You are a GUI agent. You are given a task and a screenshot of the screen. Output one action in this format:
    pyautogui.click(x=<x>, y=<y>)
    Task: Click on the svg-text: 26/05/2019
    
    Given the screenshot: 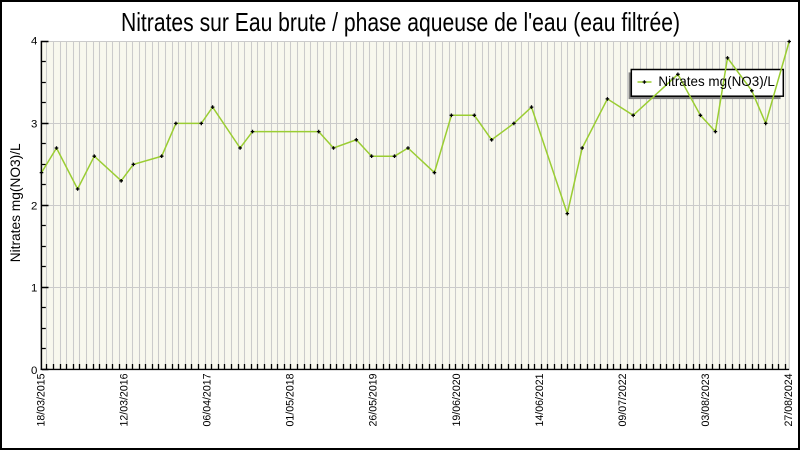 What is the action you would take?
    pyautogui.click(x=374, y=399)
    